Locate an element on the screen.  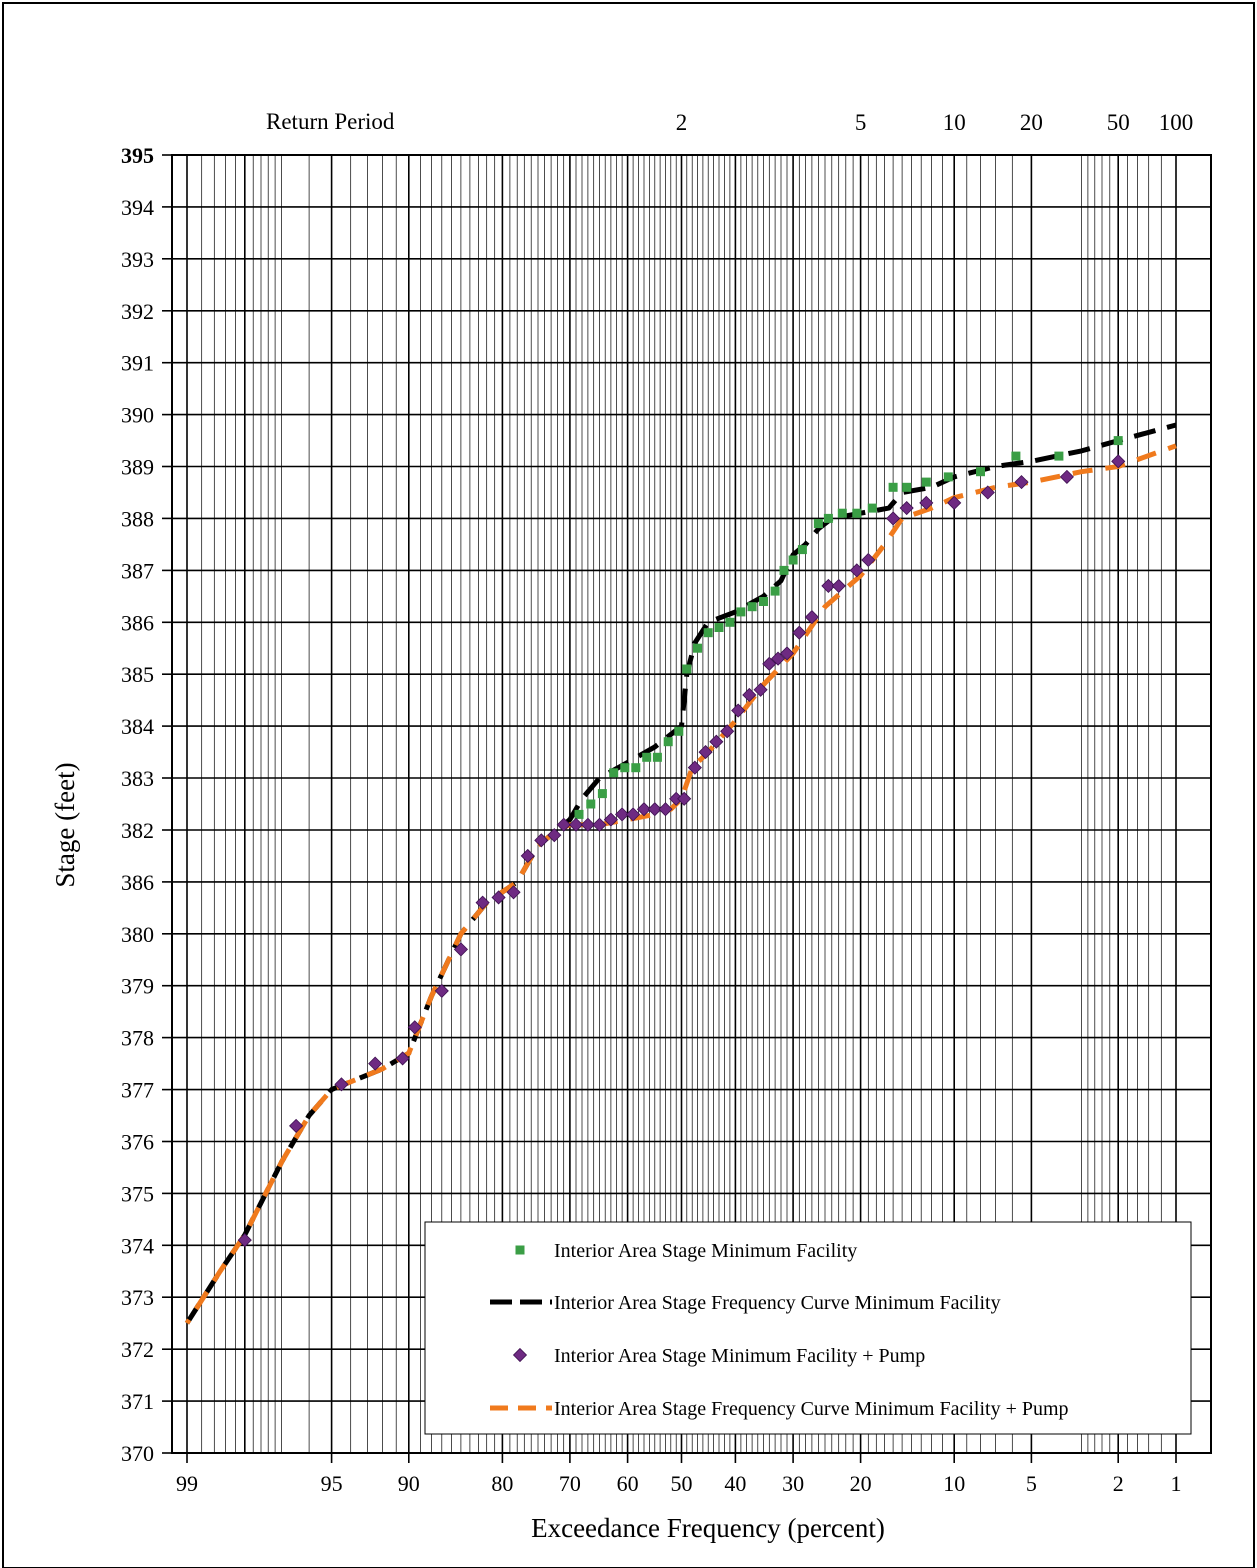
top-tick-labels: 2 5 10 20 50 100 is located at coordinates (935, 122).